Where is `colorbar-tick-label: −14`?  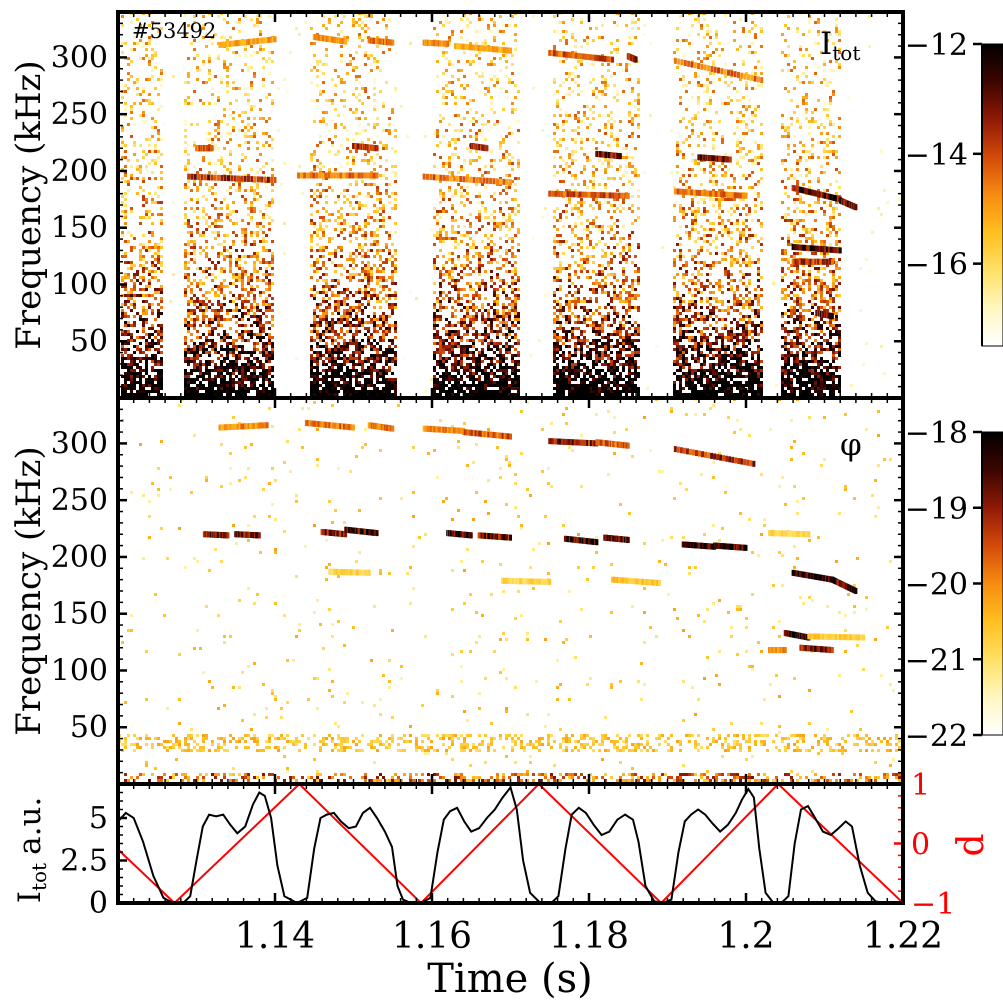
colorbar-tick-label: −14 is located at coordinates (936, 155).